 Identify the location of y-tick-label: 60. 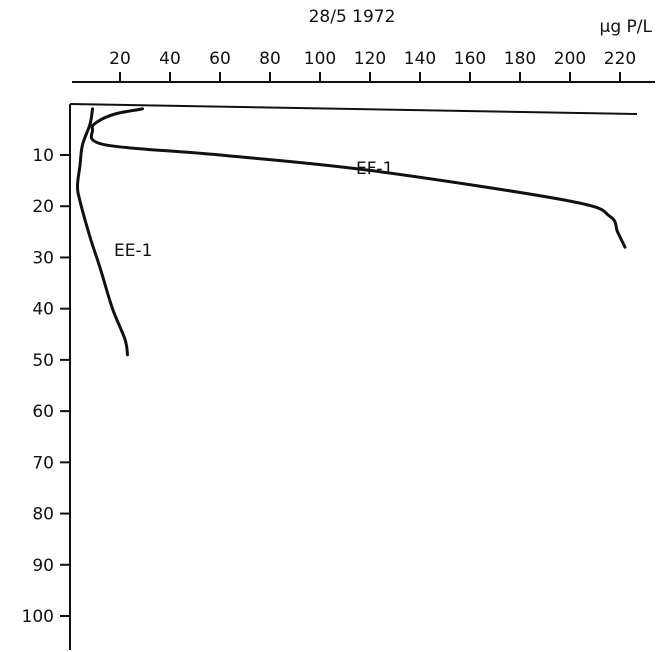
(43, 412).